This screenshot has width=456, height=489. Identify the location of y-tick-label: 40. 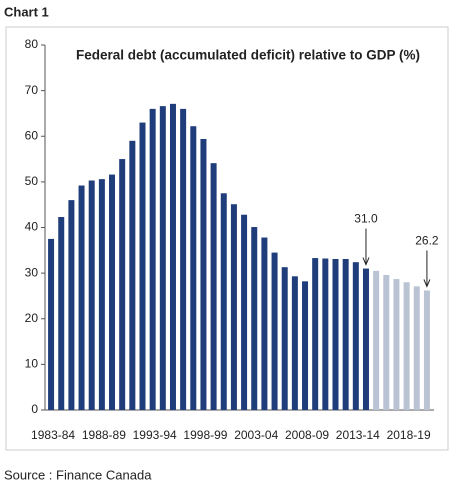
(32, 227).